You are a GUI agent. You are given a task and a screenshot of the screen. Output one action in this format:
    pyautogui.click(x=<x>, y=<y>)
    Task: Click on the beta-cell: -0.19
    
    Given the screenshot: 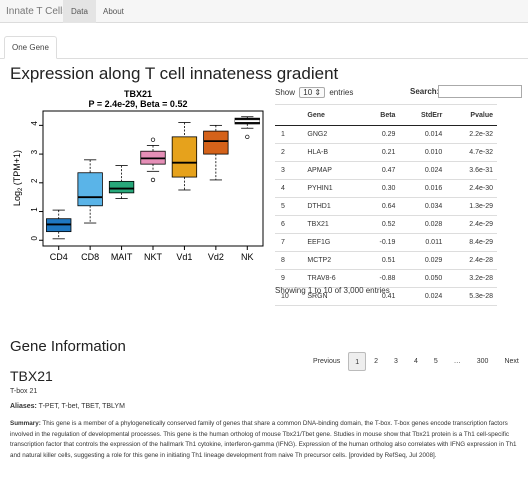 What is the action you would take?
    pyautogui.click(x=380, y=242)
    